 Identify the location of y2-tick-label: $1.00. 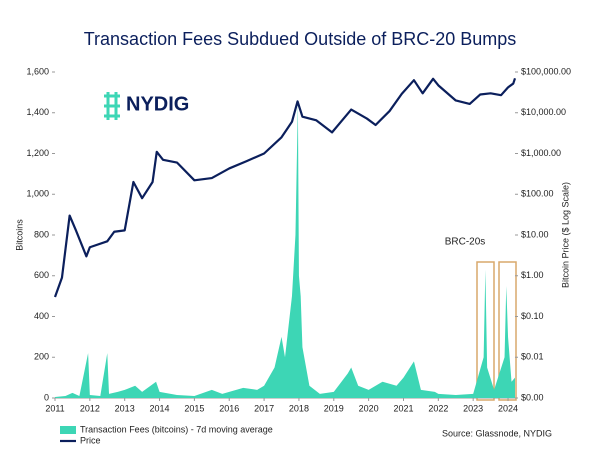
(532, 275).